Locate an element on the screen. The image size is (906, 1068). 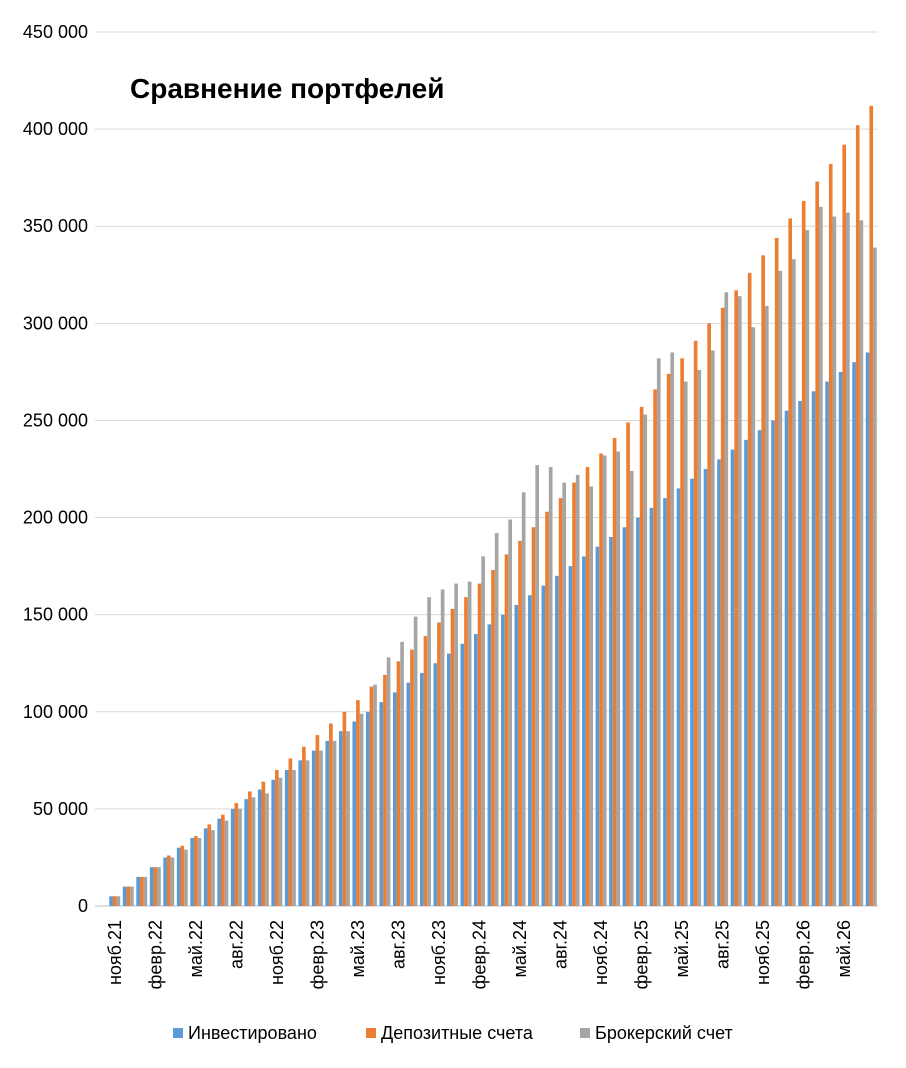
x-tick-label: февр.23 is located at coordinates (317, 954).